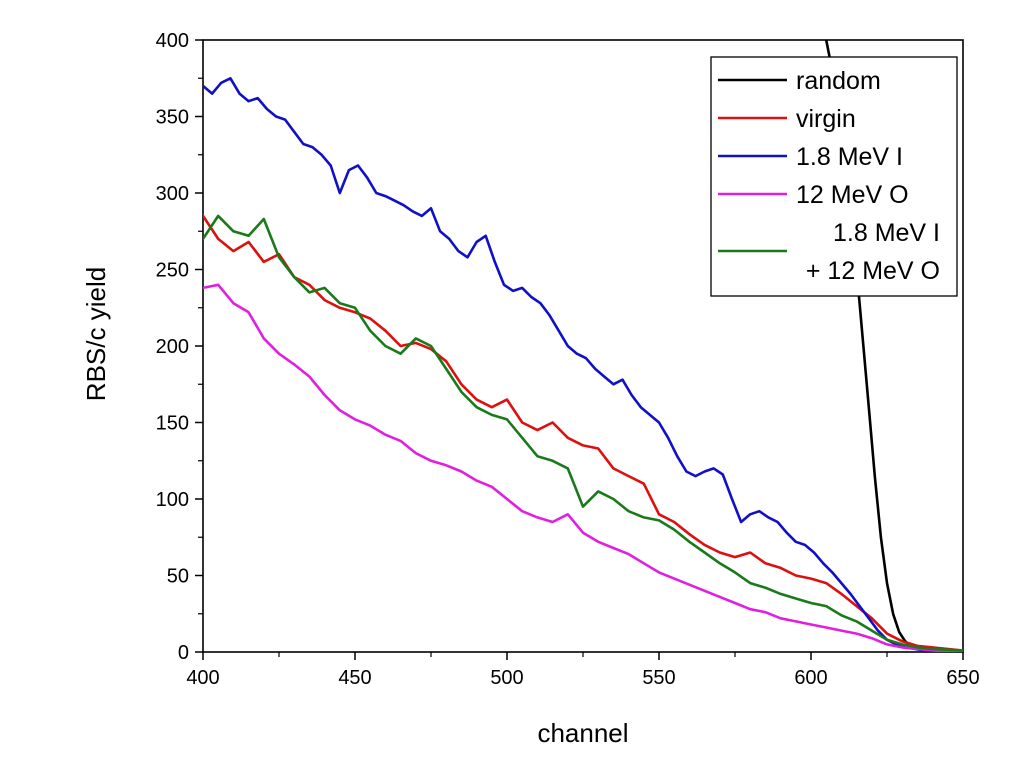 This screenshot has height=765, width=1024. I want to click on legend-label-4: 1.8 MeV I + 12 MeV O, so click(873, 252).